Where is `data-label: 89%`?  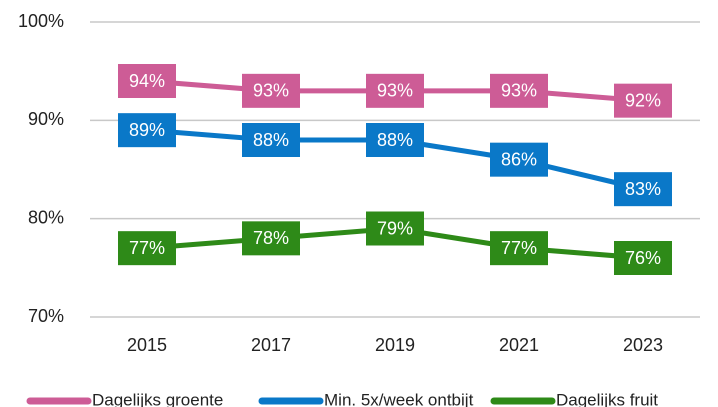
data-label: 89% is located at coordinates (147, 130).